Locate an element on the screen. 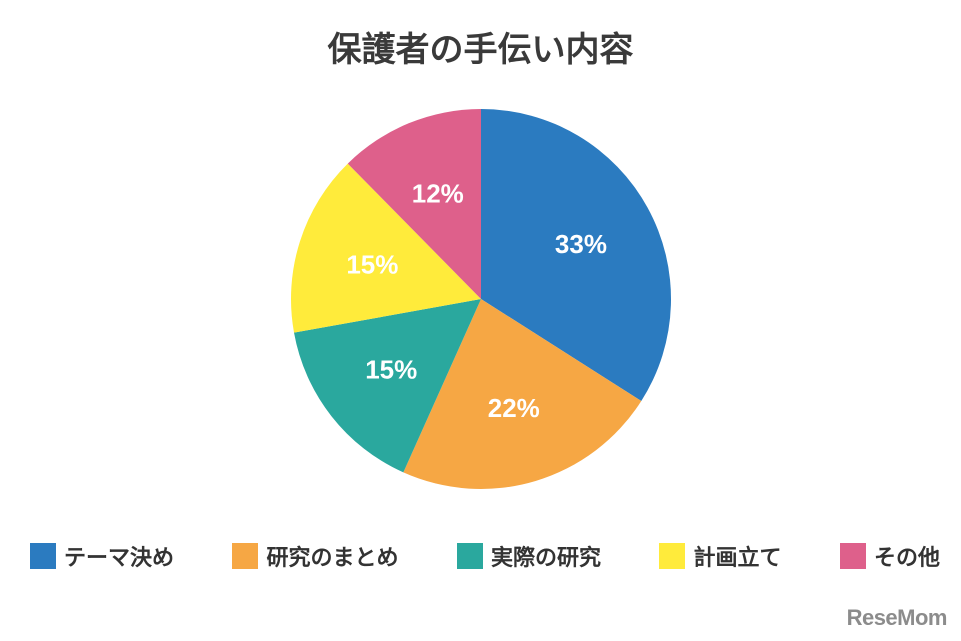 The height and width of the screenshot is (641, 961). legend-item-research: 実際の研究 is located at coordinates (528, 556).